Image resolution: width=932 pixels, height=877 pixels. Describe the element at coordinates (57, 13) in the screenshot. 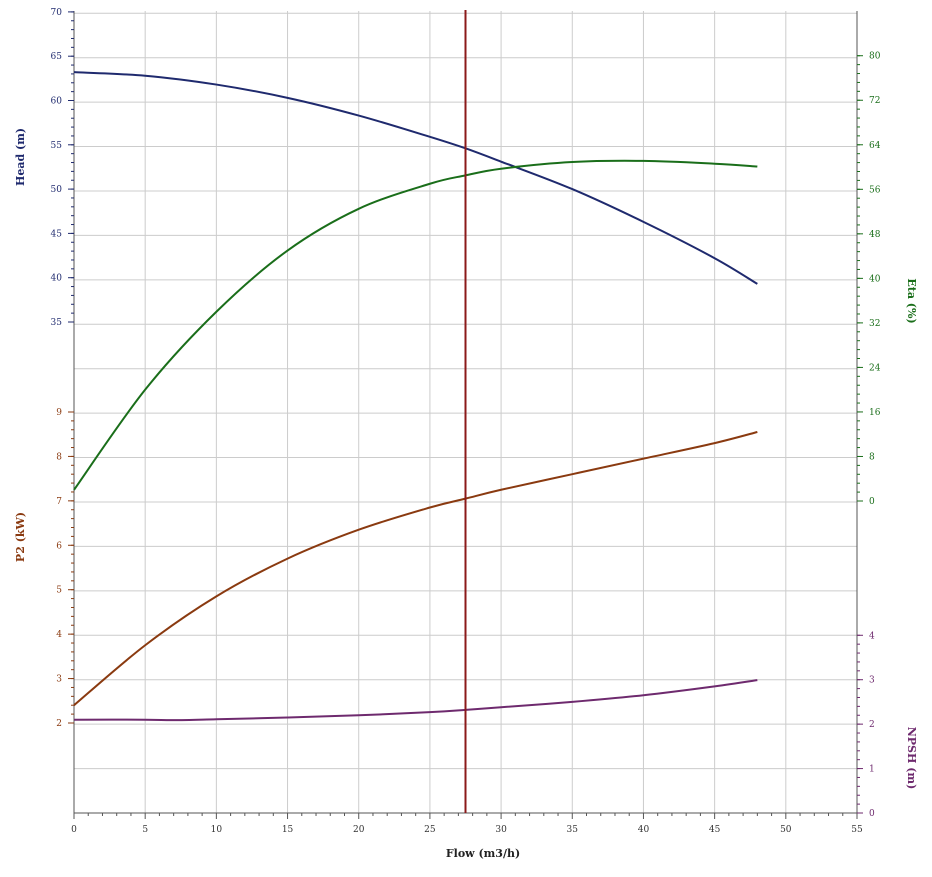

I see `head-tick-label: 70` at that location.